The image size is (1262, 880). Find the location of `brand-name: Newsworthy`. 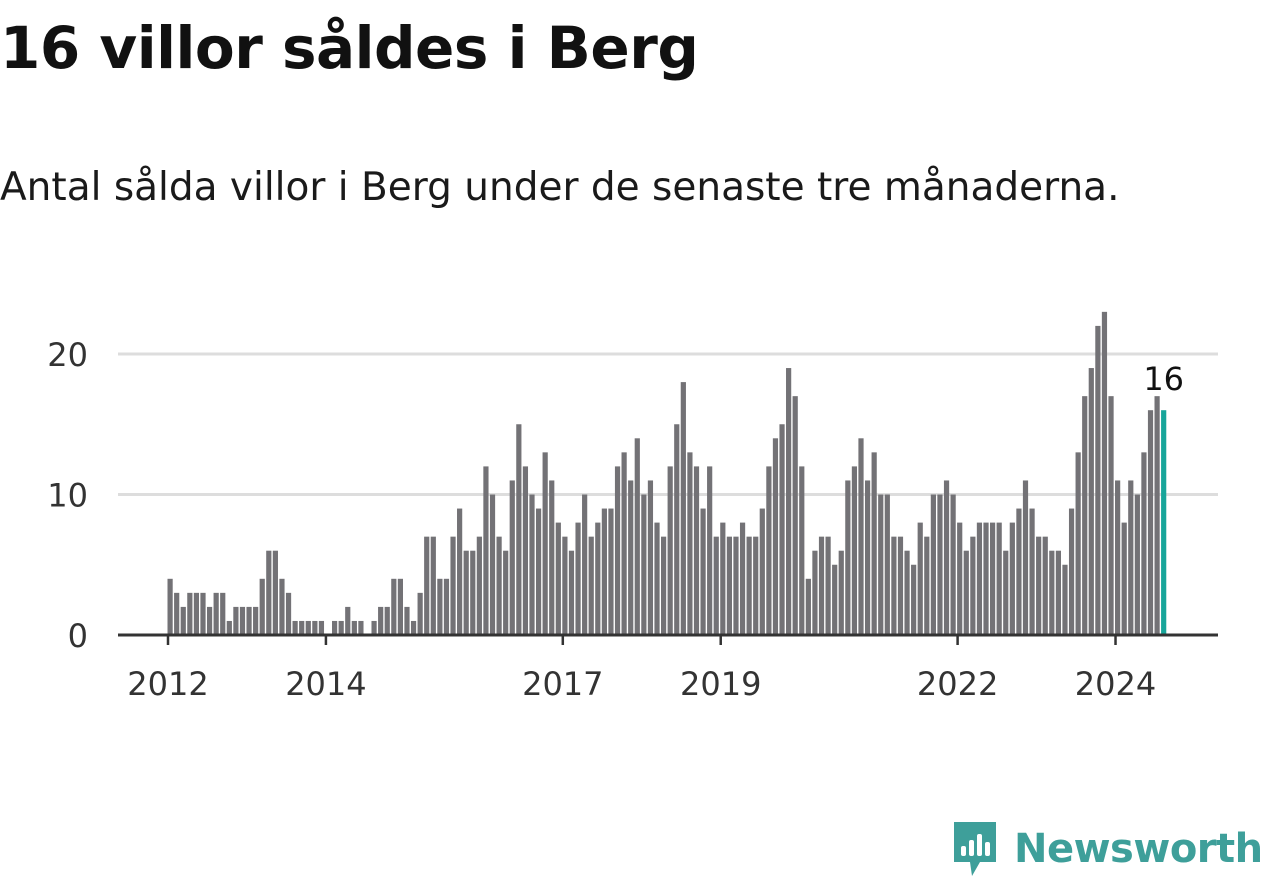

brand-name: Newsworthy is located at coordinates (1138, 849).